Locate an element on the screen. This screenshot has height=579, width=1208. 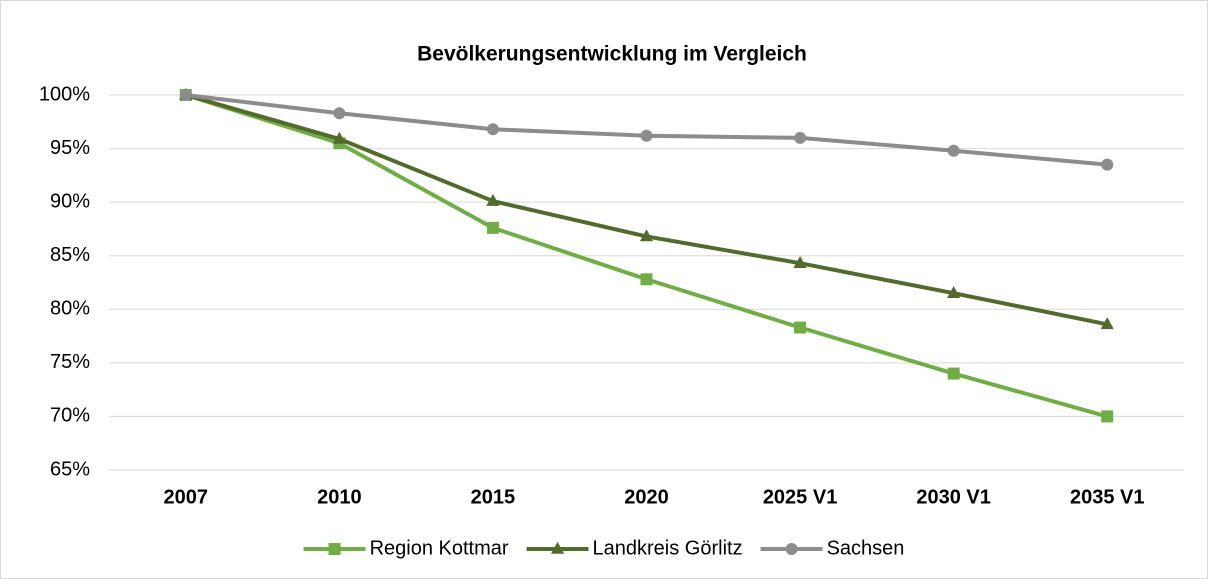
x-tick-label: 2010 is located at coordinates (339, 497).